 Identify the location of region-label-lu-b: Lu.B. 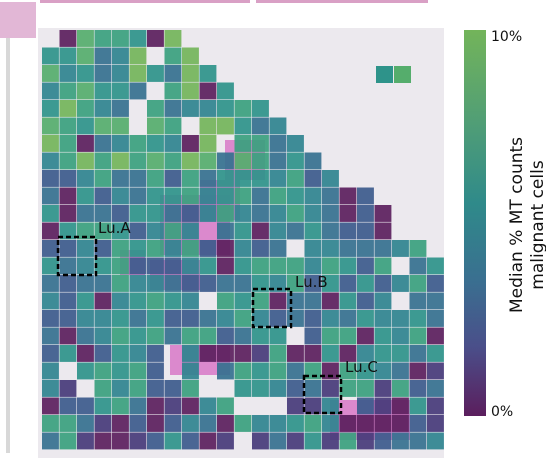
(311, 282).